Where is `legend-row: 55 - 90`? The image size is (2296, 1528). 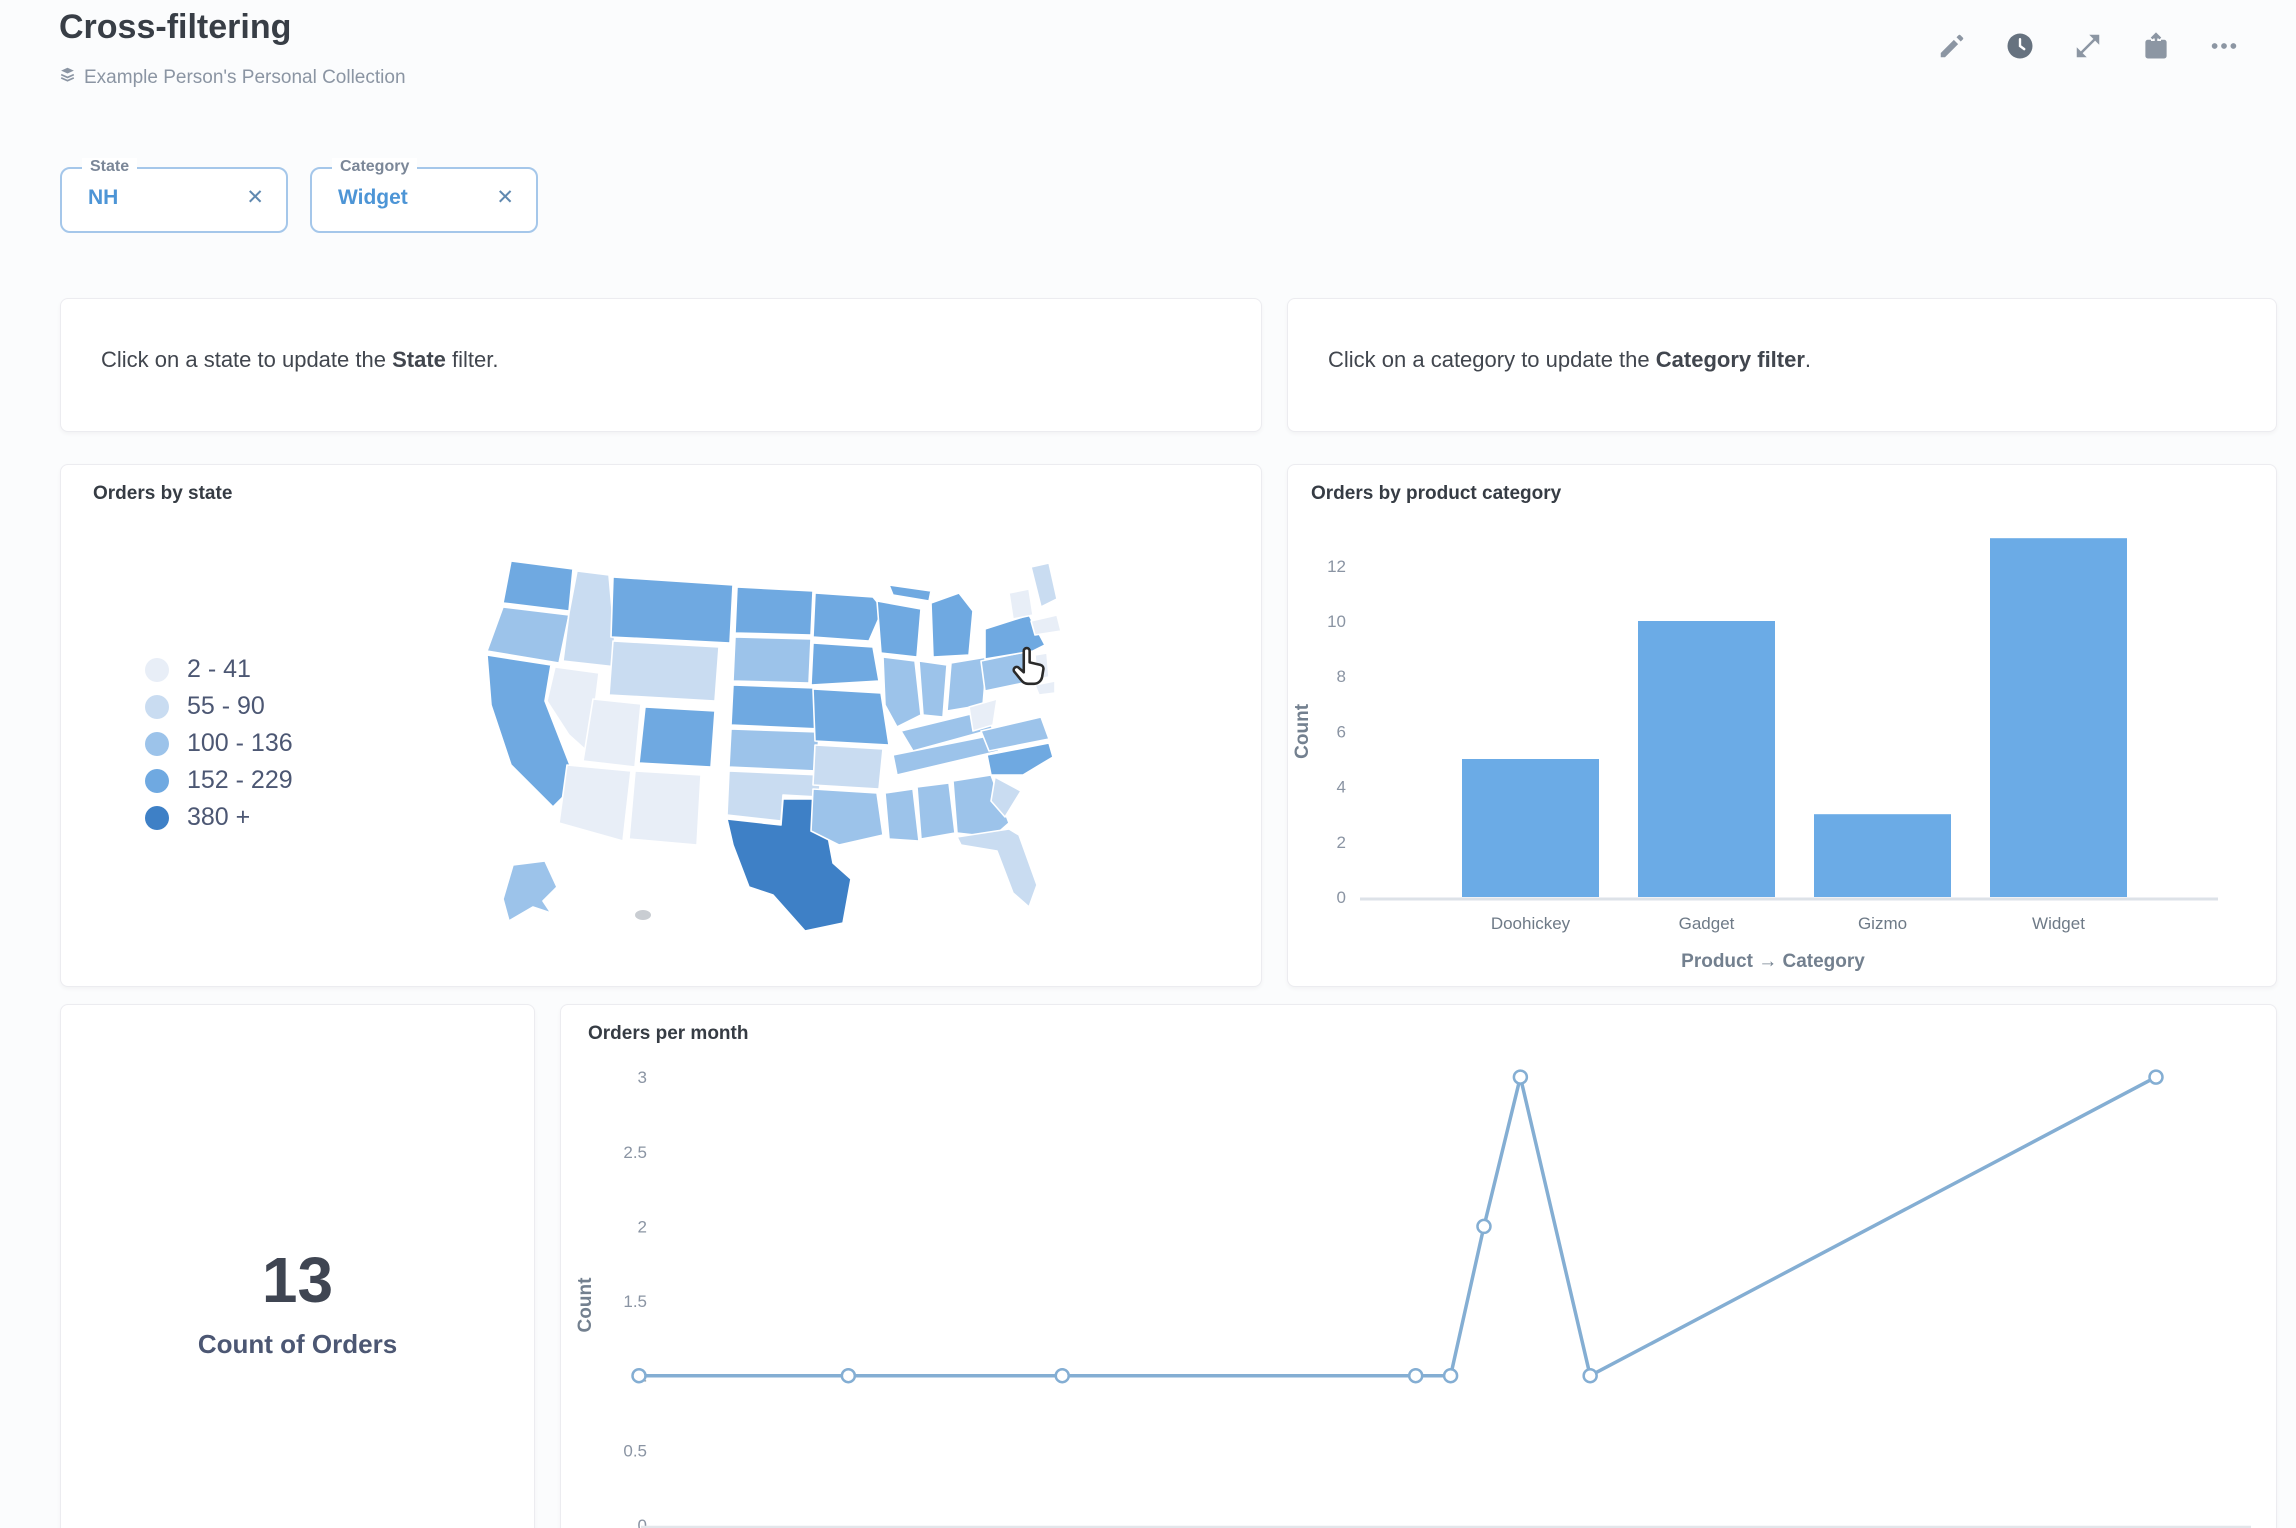 legend-row: 55 - 90 is located at coordinates (219, 706).